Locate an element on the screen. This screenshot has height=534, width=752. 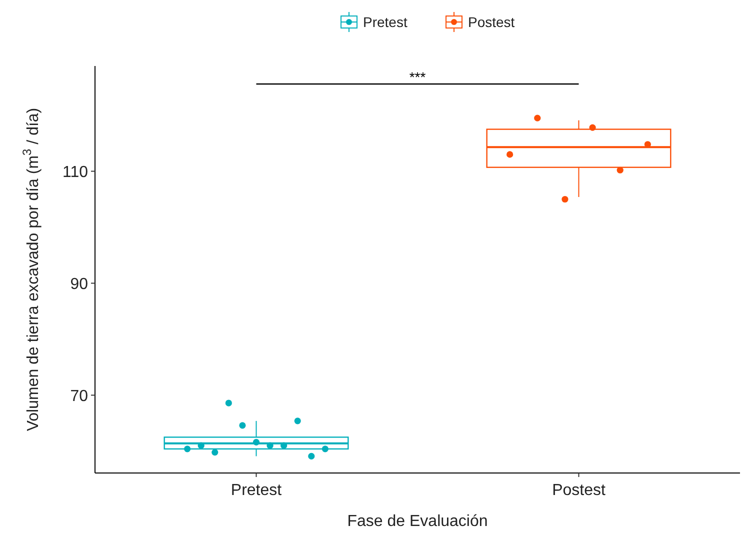
x-axis-title: Fase de Evaluación is located at coordinates (417, 521).